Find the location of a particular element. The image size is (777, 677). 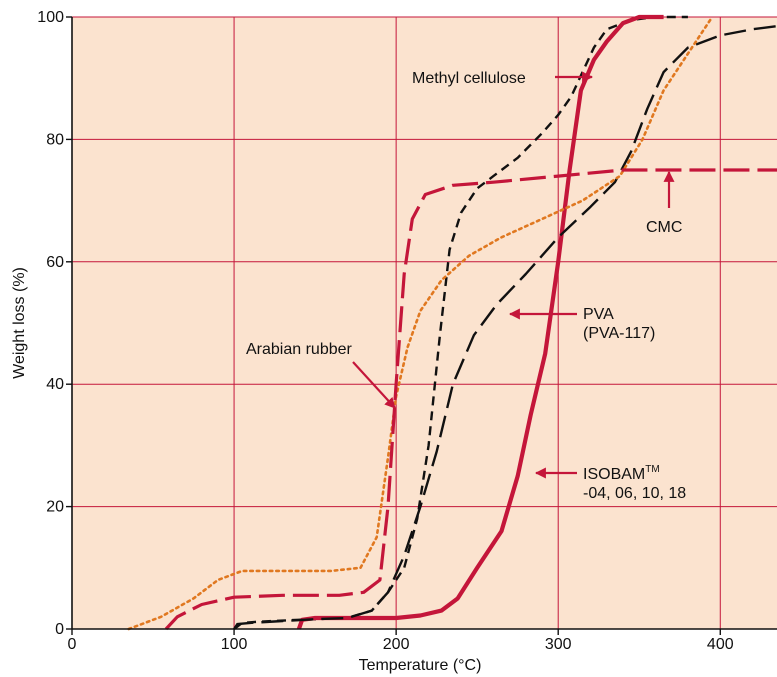

annotation-label-isobam-line-2: -04, 06, 10, 18 is located at coordinates (634, 493).